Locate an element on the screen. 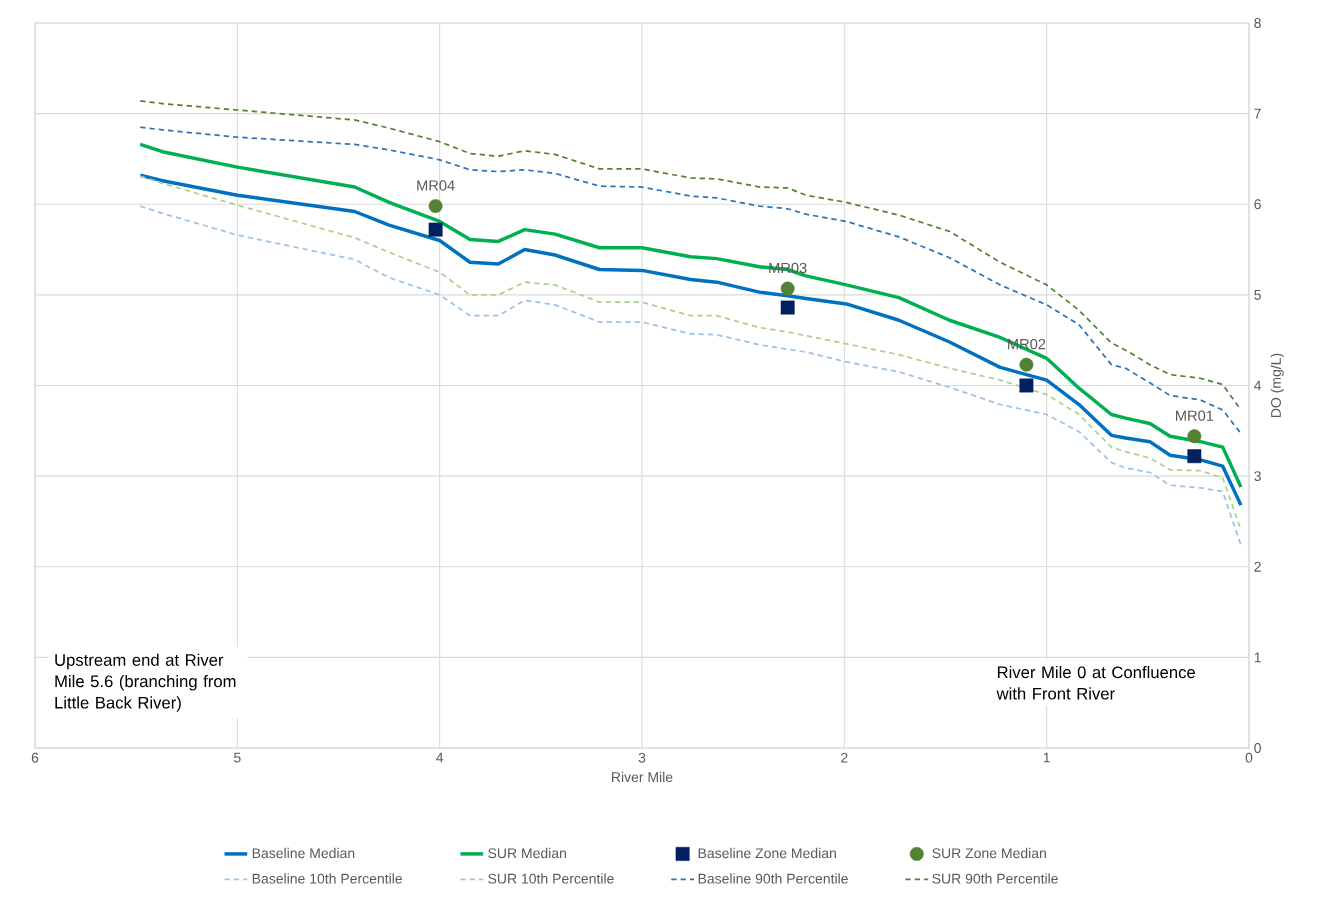  legend-label: SUR 90th Percentile is located at coordinates (995, 878).